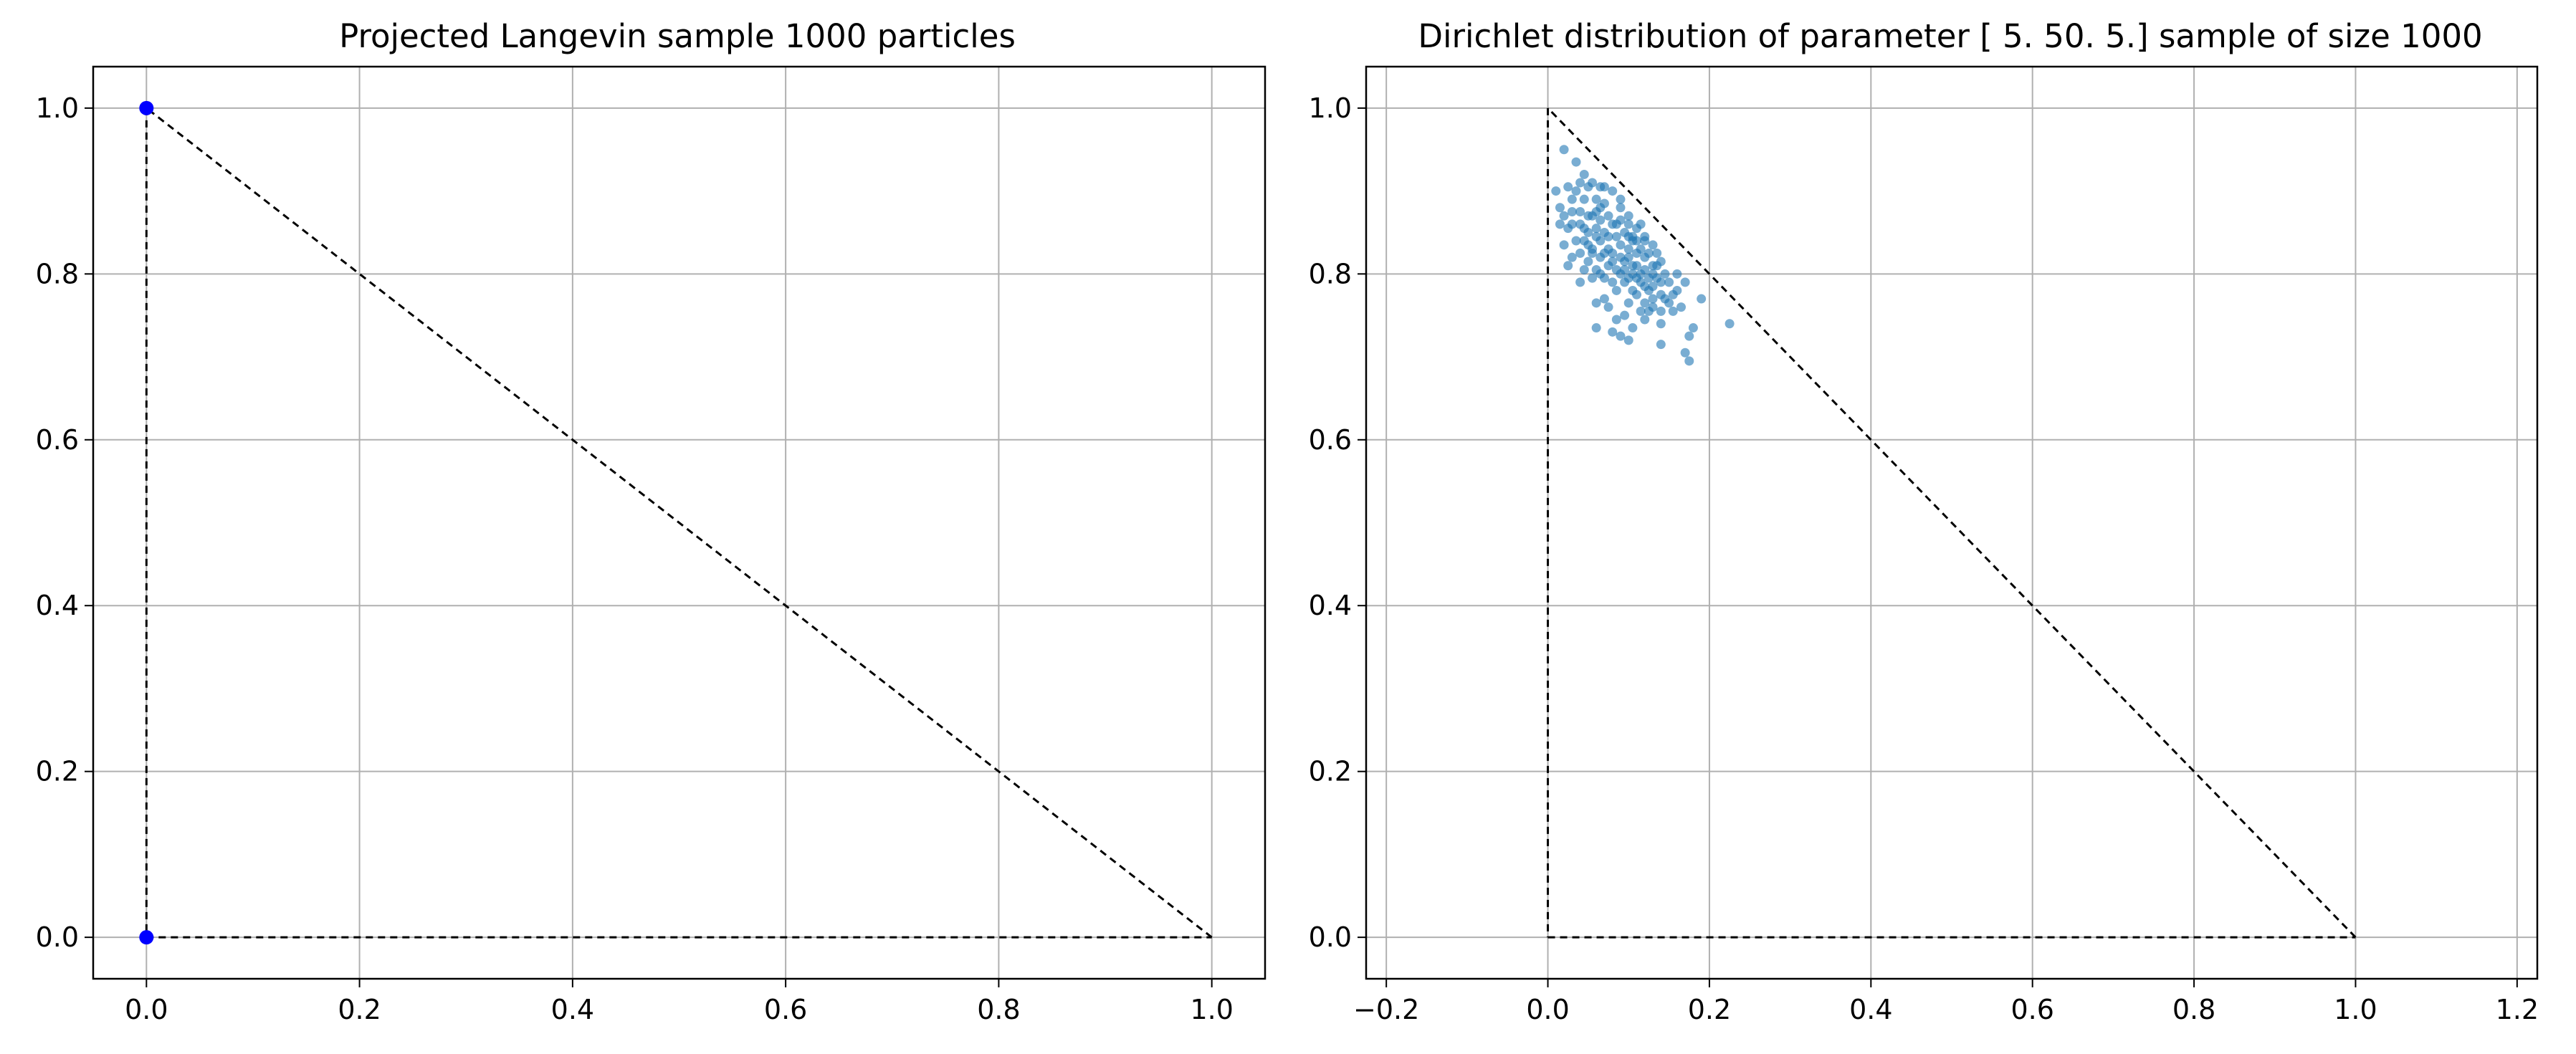 This screenshot has width=2576, height=1054. I want to click on right-chart-x-tick-label: 1.2, so click(2517, 1009).